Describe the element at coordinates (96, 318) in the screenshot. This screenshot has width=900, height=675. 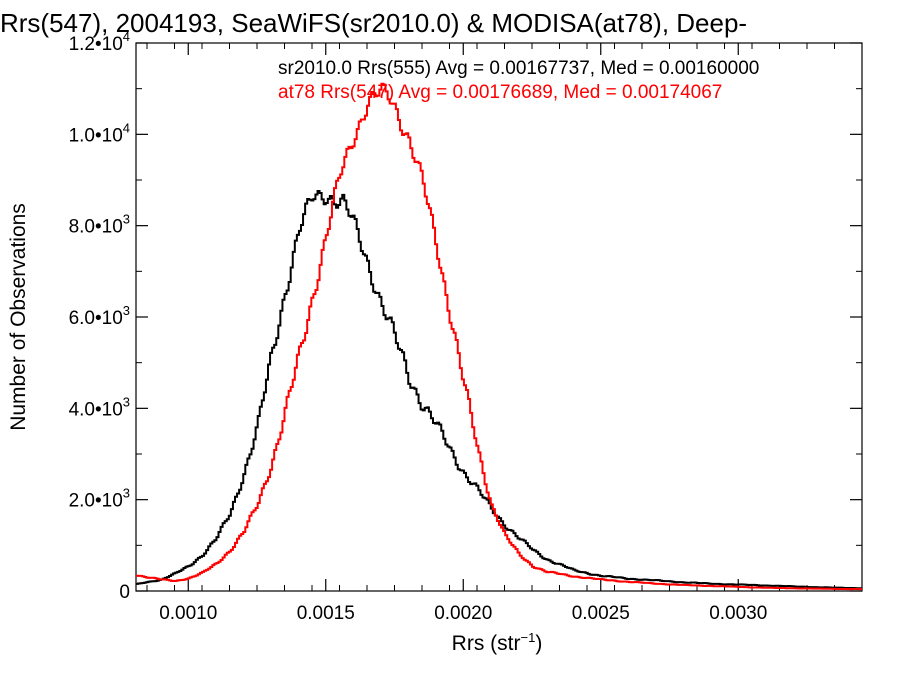
I see `y-tick-label-base: 6.0•10` at that location.